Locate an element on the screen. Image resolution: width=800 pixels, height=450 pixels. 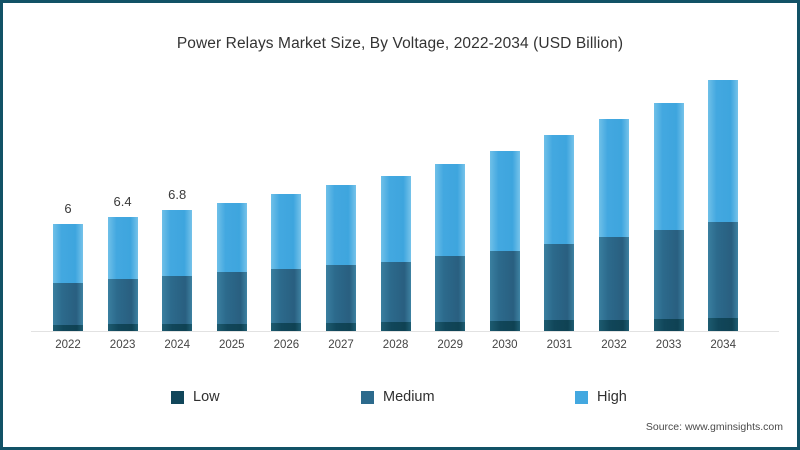
x-axis-tick-label: 2031 is located at coordinates (559, 345).